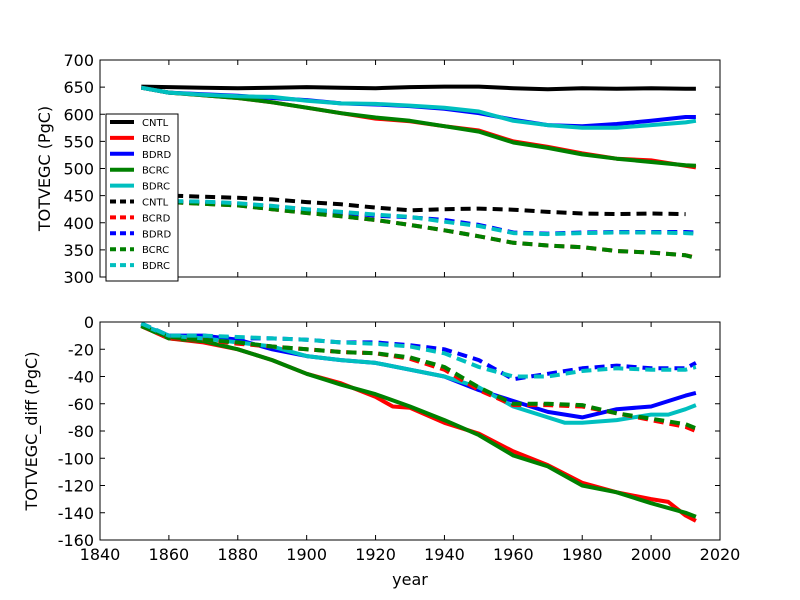 The image size is (800, 600). I want to click on x-tick-label: 1980, so click(582, 554).